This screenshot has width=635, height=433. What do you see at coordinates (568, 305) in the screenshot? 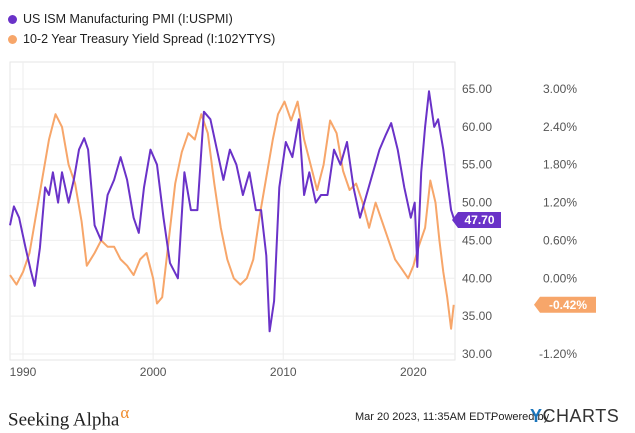
I see `end-label-text-1: -0.42%` at bounding box center [568, 305].